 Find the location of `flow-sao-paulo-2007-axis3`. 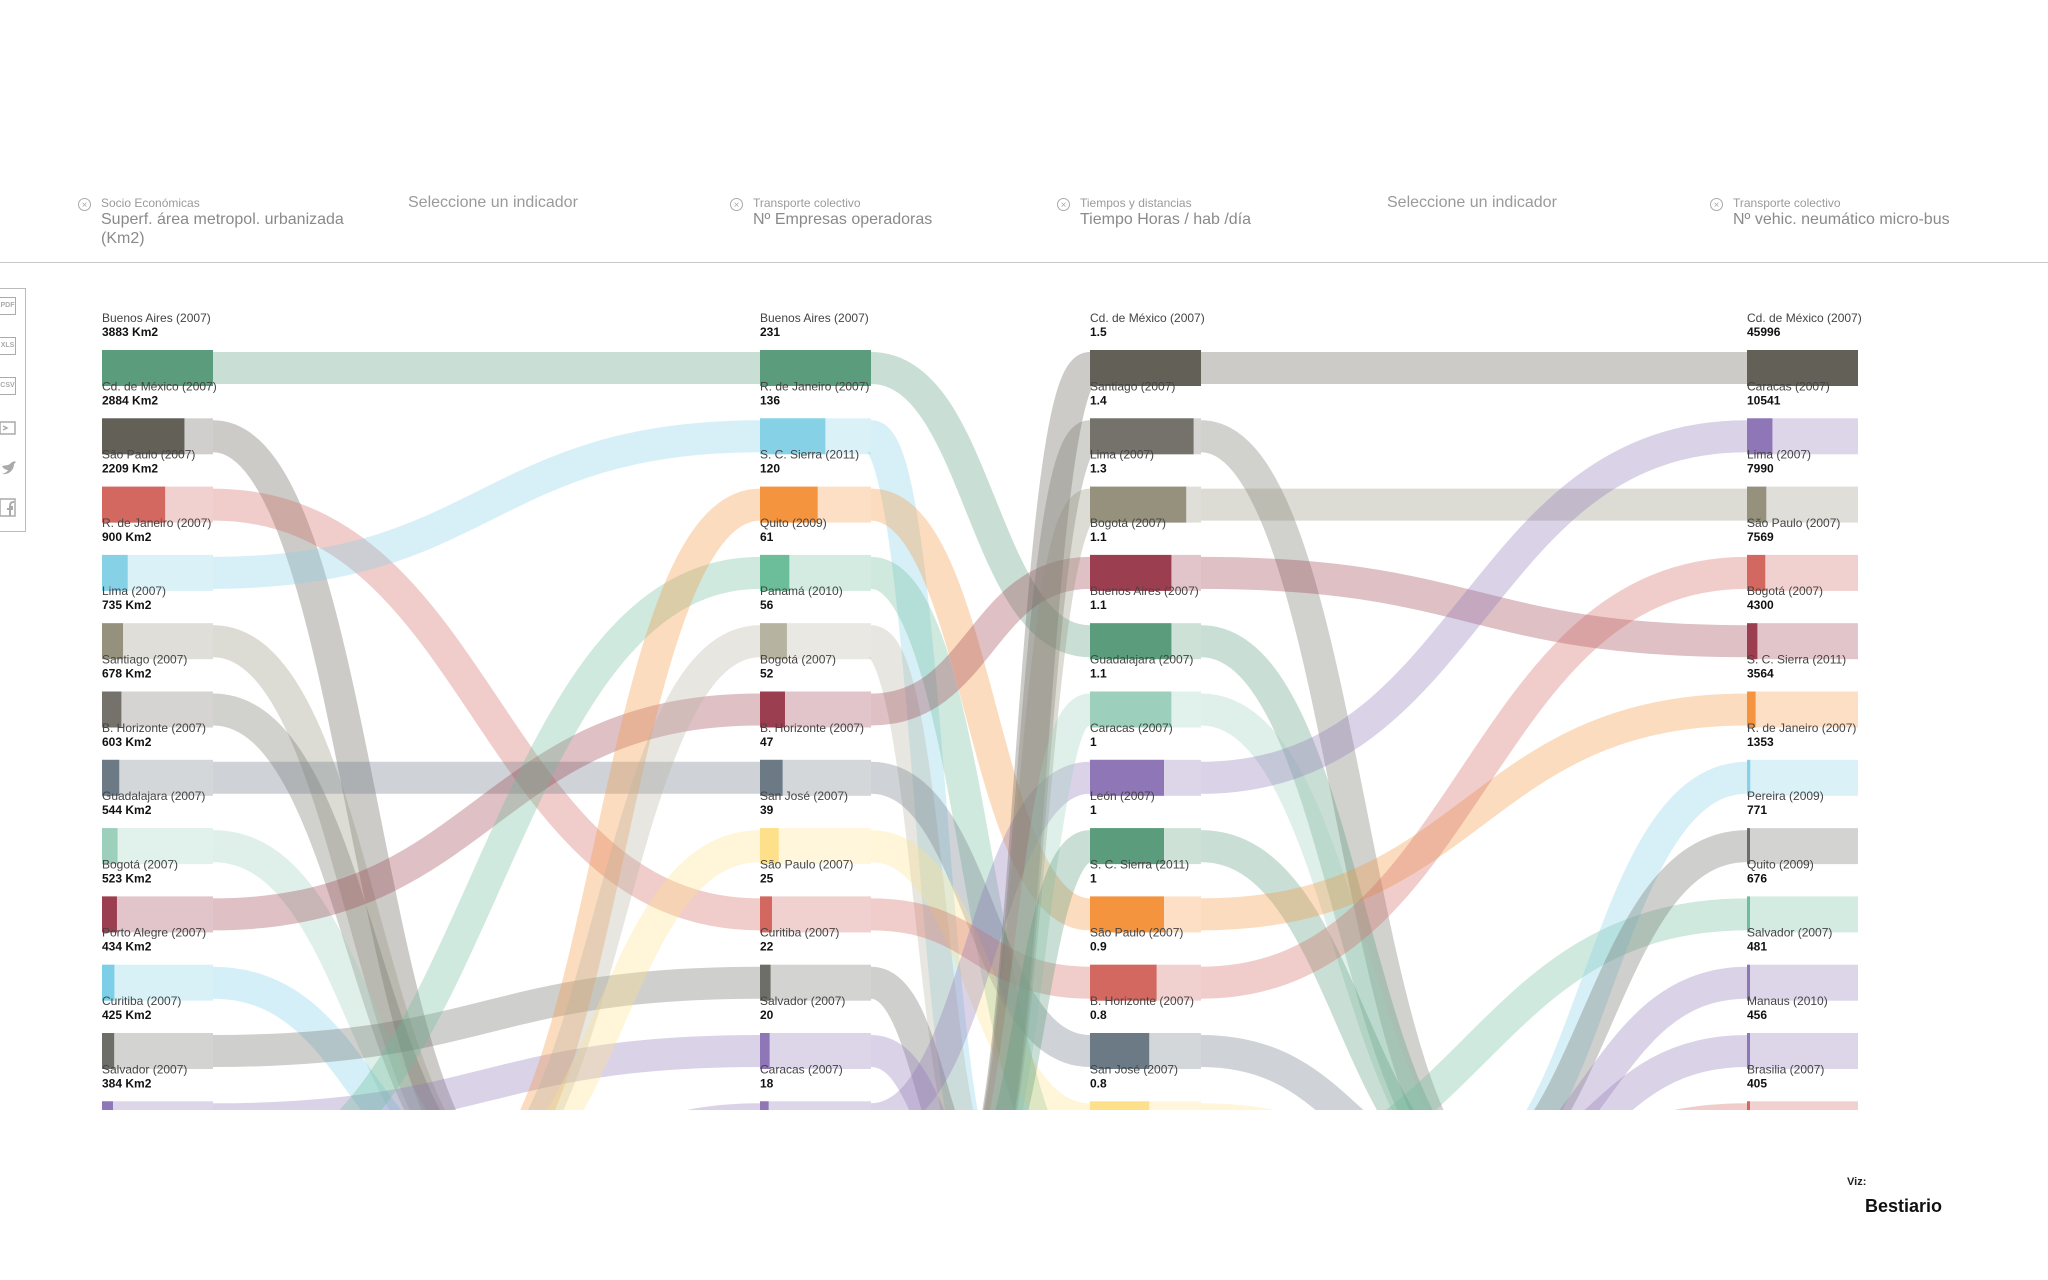

flow-sao-paulo-2007-axis3 is located at coordinates (1474, 777).